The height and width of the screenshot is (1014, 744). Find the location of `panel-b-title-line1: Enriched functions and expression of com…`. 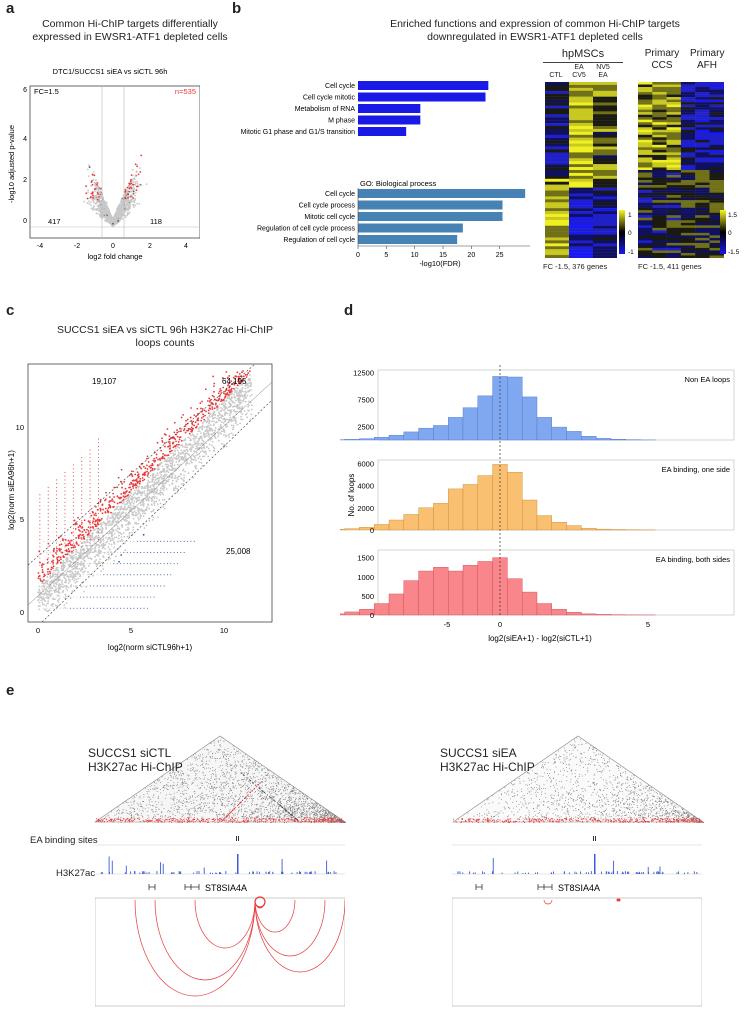

panel-b-title-line1: Enriched functions and expression of com… is located at coordinates (535, 24).